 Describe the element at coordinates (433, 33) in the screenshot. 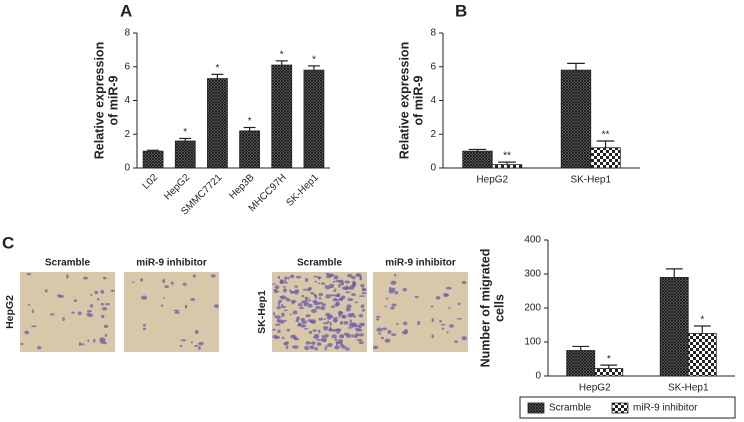

I see `y-tick-label: 8` at that location.